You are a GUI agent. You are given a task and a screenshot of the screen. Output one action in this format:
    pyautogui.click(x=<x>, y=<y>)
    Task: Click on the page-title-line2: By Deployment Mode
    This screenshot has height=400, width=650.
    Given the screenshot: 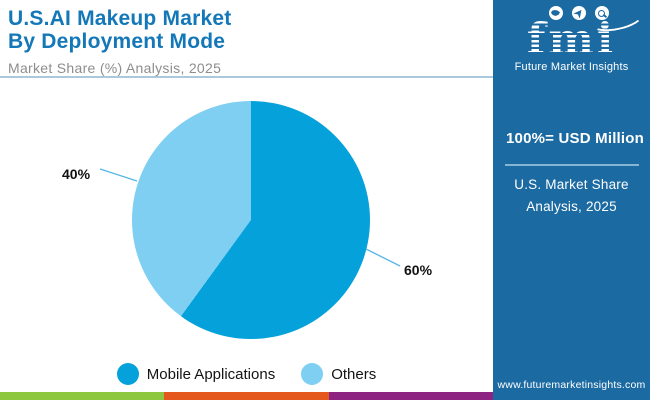 What is the action you would take?
    pyautogui.click(x=117, y=41)
    